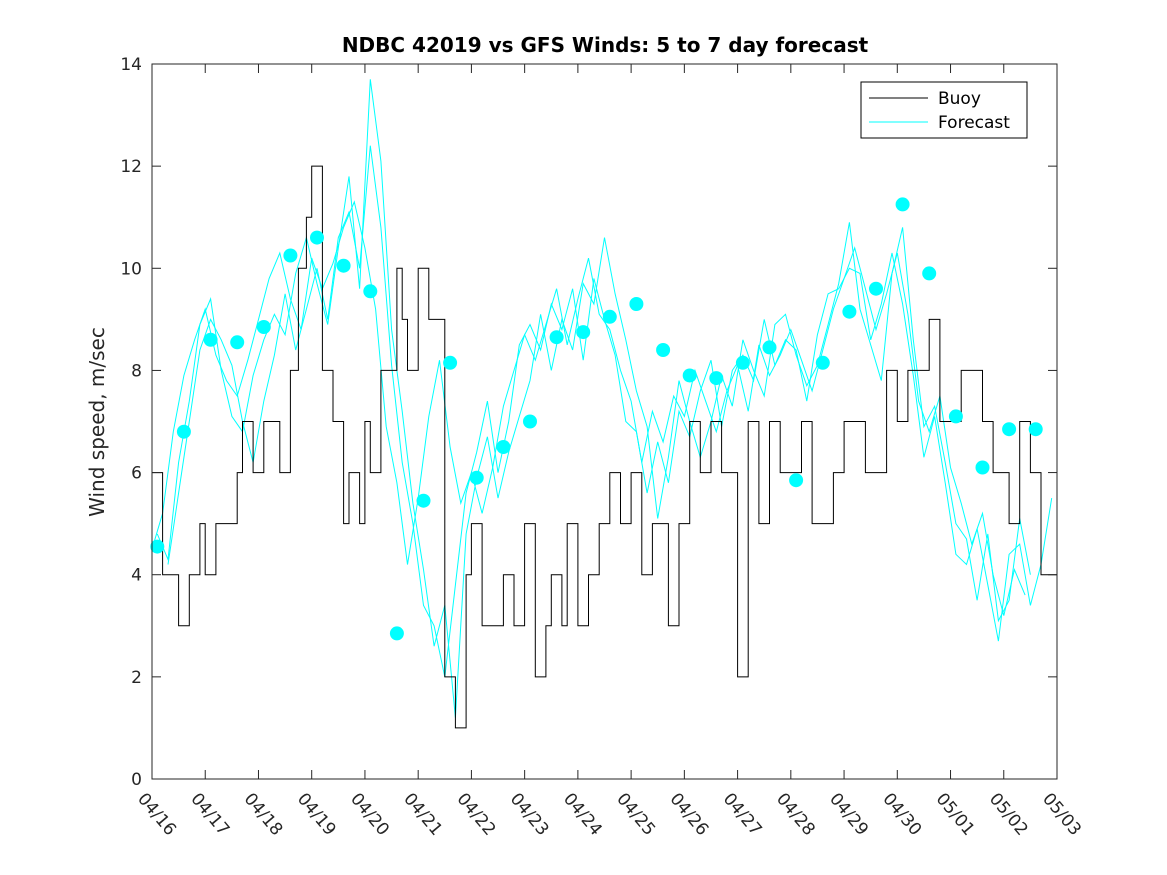 The height and width of the screenshot is (875, 1167). I want to click on legend-box, so click(944, 110).